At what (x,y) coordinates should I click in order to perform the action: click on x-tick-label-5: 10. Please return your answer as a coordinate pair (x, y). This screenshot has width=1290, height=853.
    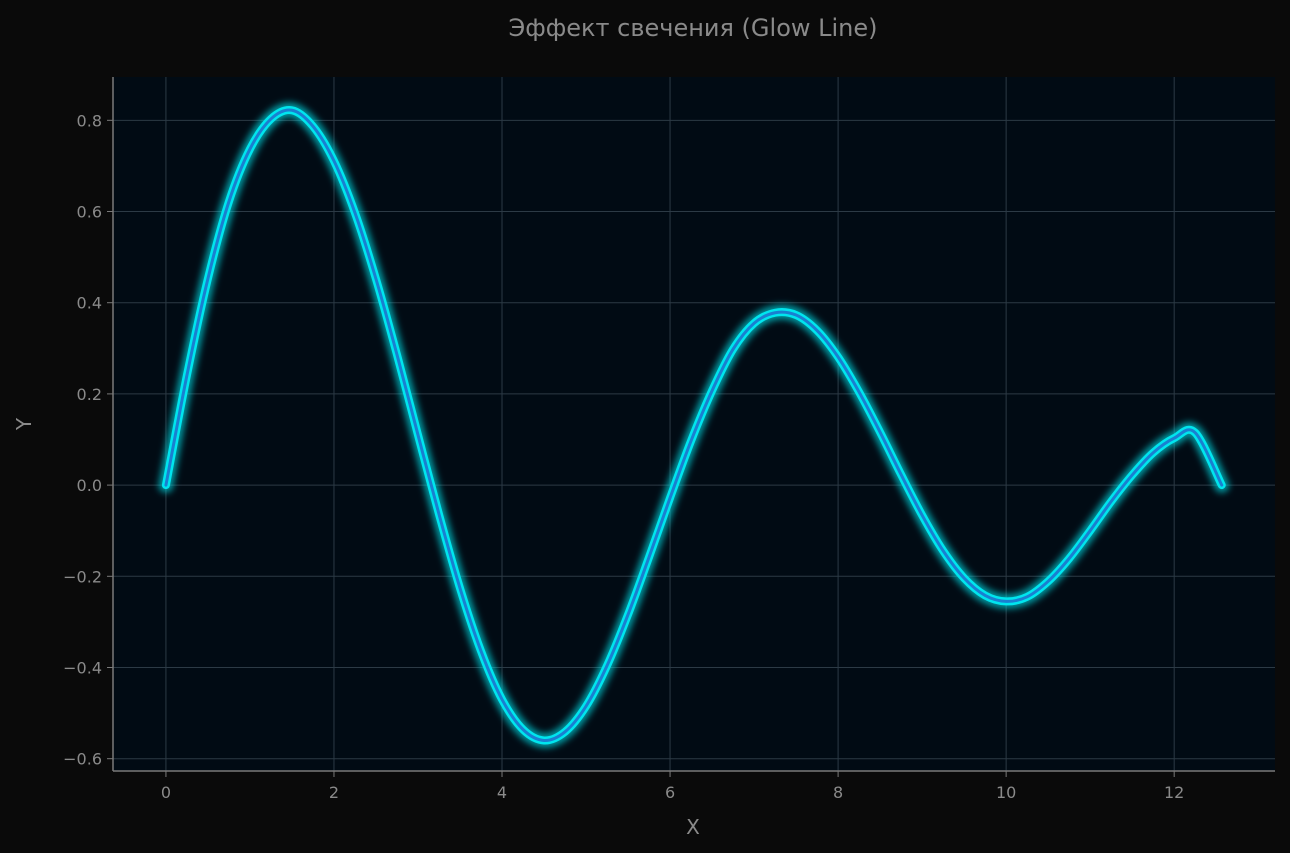
    Looking at the image, I should click on (1006, 792).